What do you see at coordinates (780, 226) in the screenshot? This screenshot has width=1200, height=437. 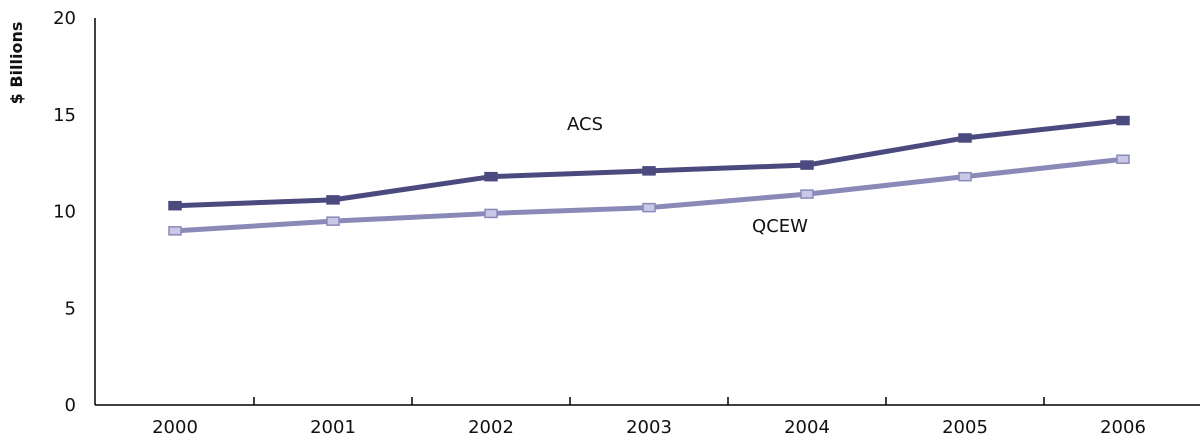 I see `series-label-qcew: QCEW` at bounding box center [780, 226].